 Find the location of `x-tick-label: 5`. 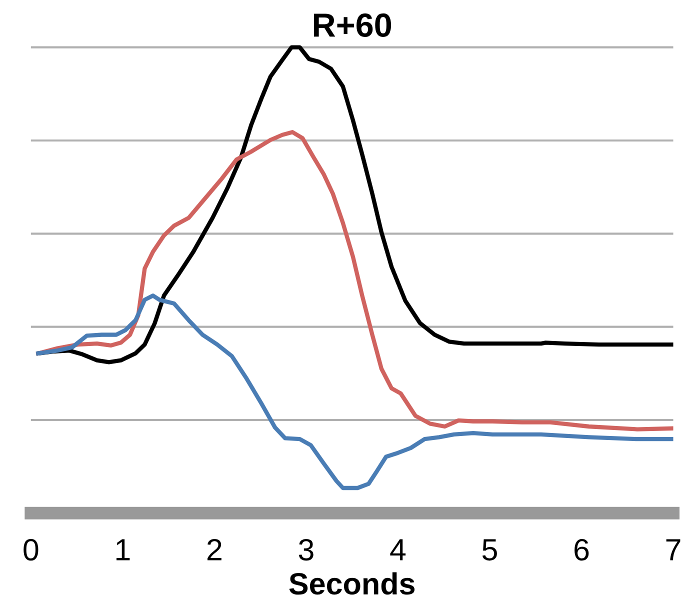

x-tick-label: 5 is located at coordinates (489, 550).